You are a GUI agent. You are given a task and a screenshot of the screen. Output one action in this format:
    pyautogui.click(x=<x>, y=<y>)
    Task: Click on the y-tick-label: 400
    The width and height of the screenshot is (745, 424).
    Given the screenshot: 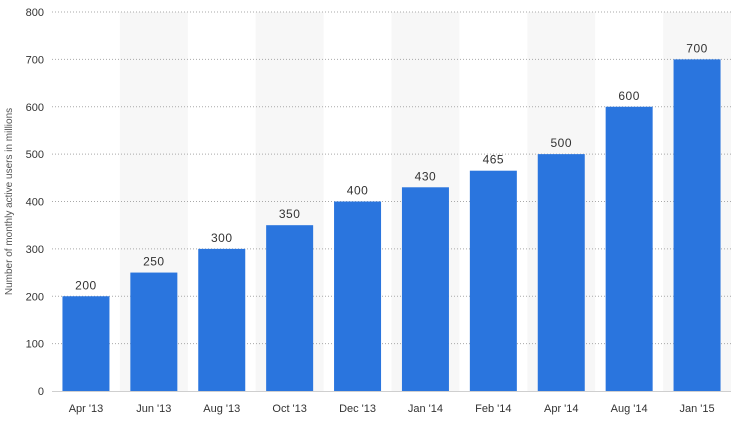 What is the action you would take?
    pyautogui.click(x=35, y=203)
    